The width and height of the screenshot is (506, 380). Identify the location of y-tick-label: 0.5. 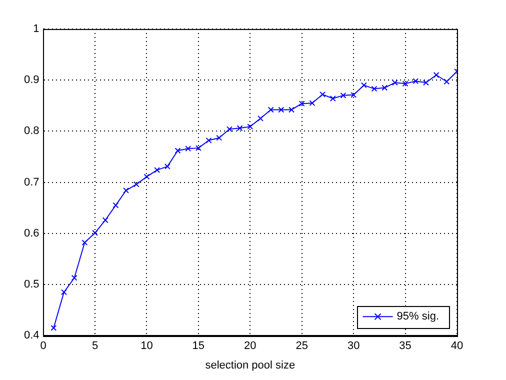
(32, 284).